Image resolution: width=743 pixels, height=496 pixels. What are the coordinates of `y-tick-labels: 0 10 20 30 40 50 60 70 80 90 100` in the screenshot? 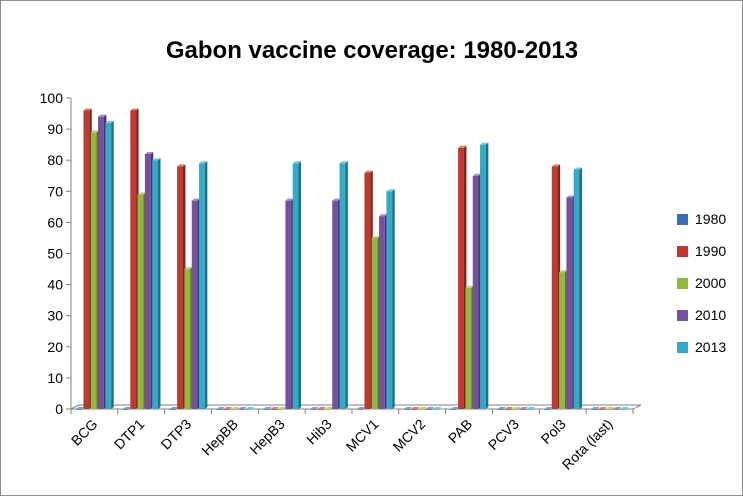 It's located at (52, 253).